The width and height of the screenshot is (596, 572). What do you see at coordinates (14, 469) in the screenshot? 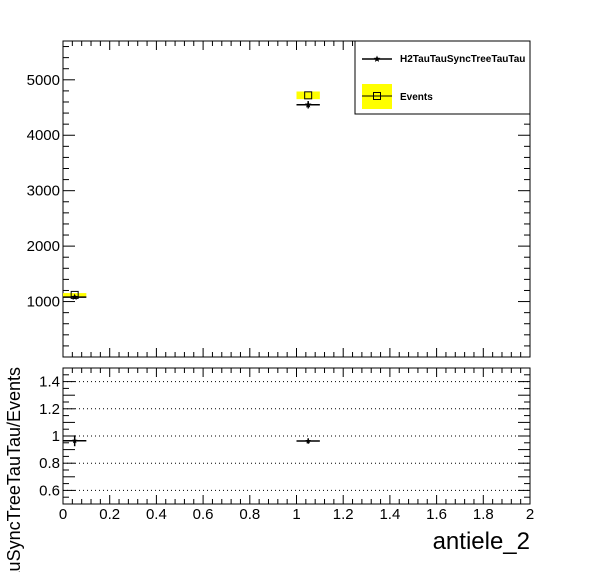
I see `ratio-y-axis-title: H2TauTauSyncTreeTauTau/Events` at bounding box center [14, 469].